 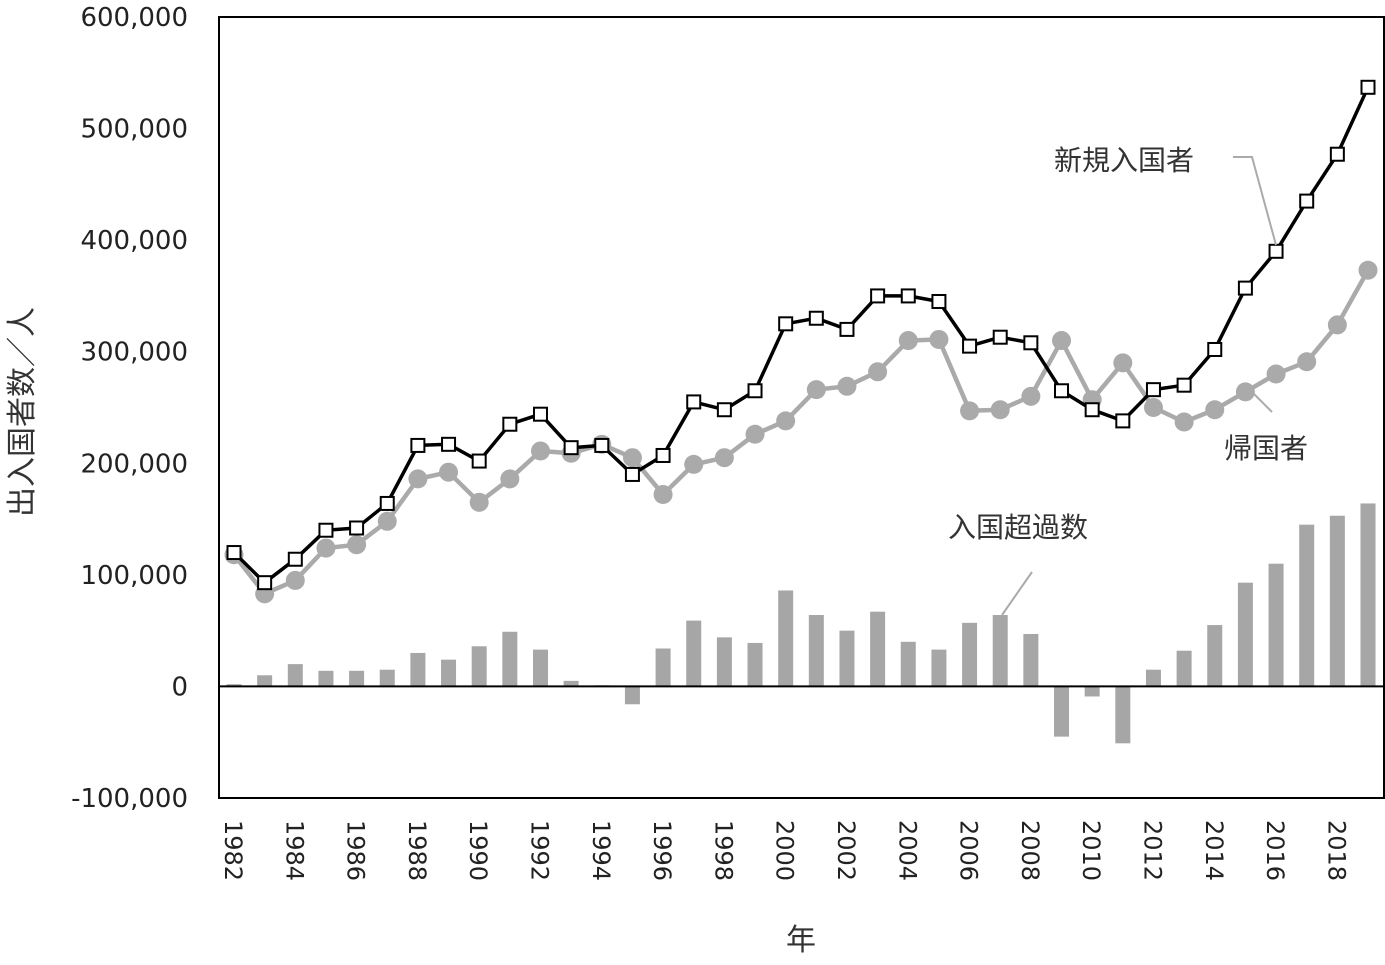 What do you see at coordinates (1031, 660) in the screenshot?
I see `bar-2008` at bounding box center [1031, 660].